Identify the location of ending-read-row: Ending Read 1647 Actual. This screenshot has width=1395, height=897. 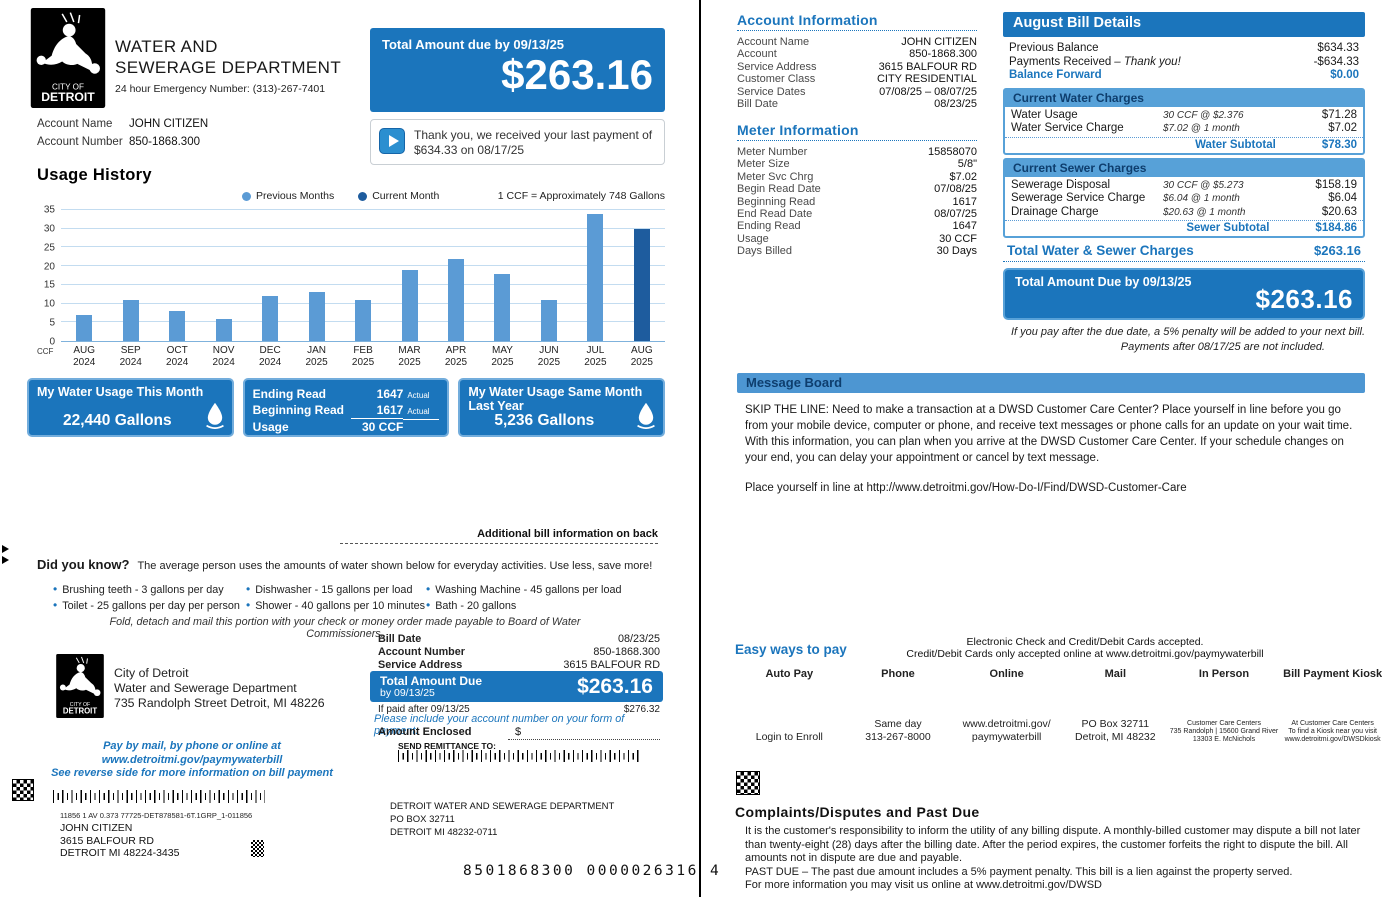
(346, 395).